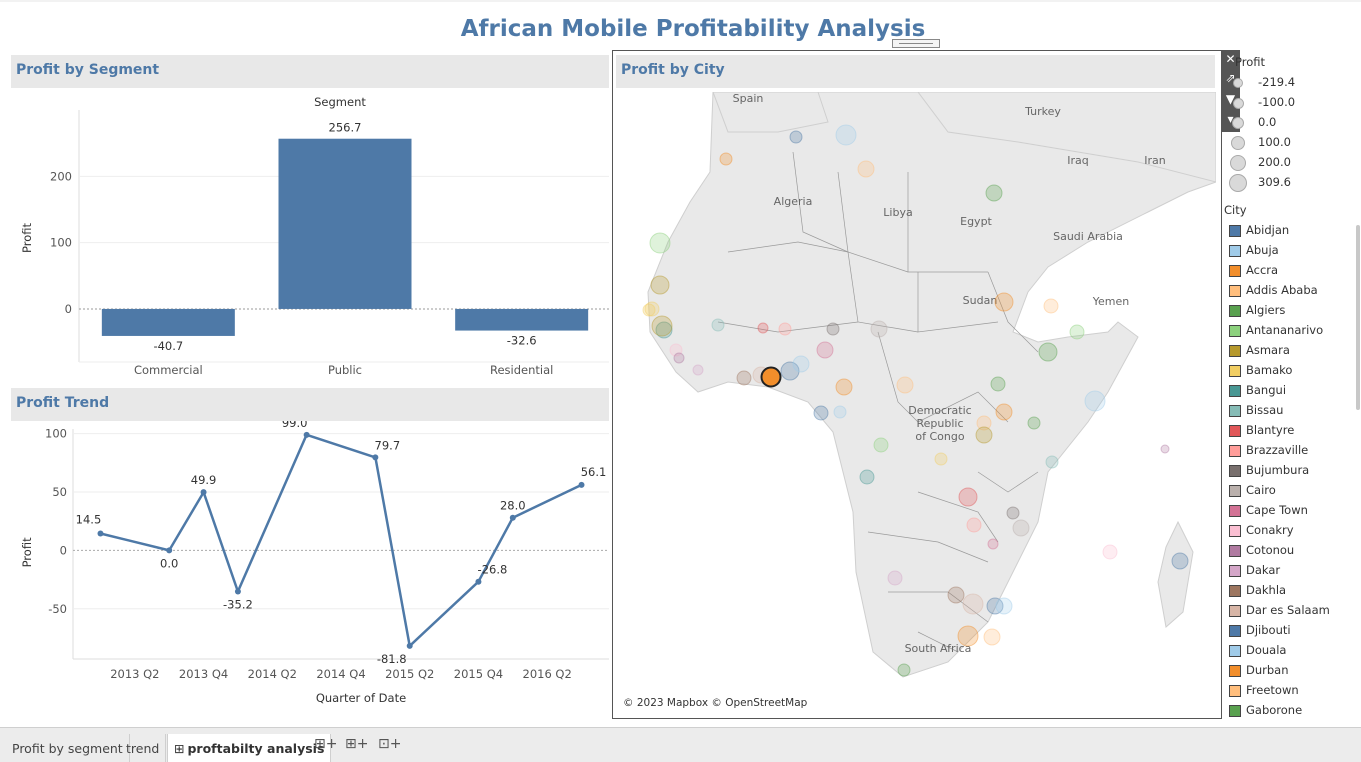 The image size is (1361, 762). Describe the element at coordinates (715, 703) in the screenshot. I see `map-attribution: © 2023 Mapbox © OpenStreetMap` at that location.